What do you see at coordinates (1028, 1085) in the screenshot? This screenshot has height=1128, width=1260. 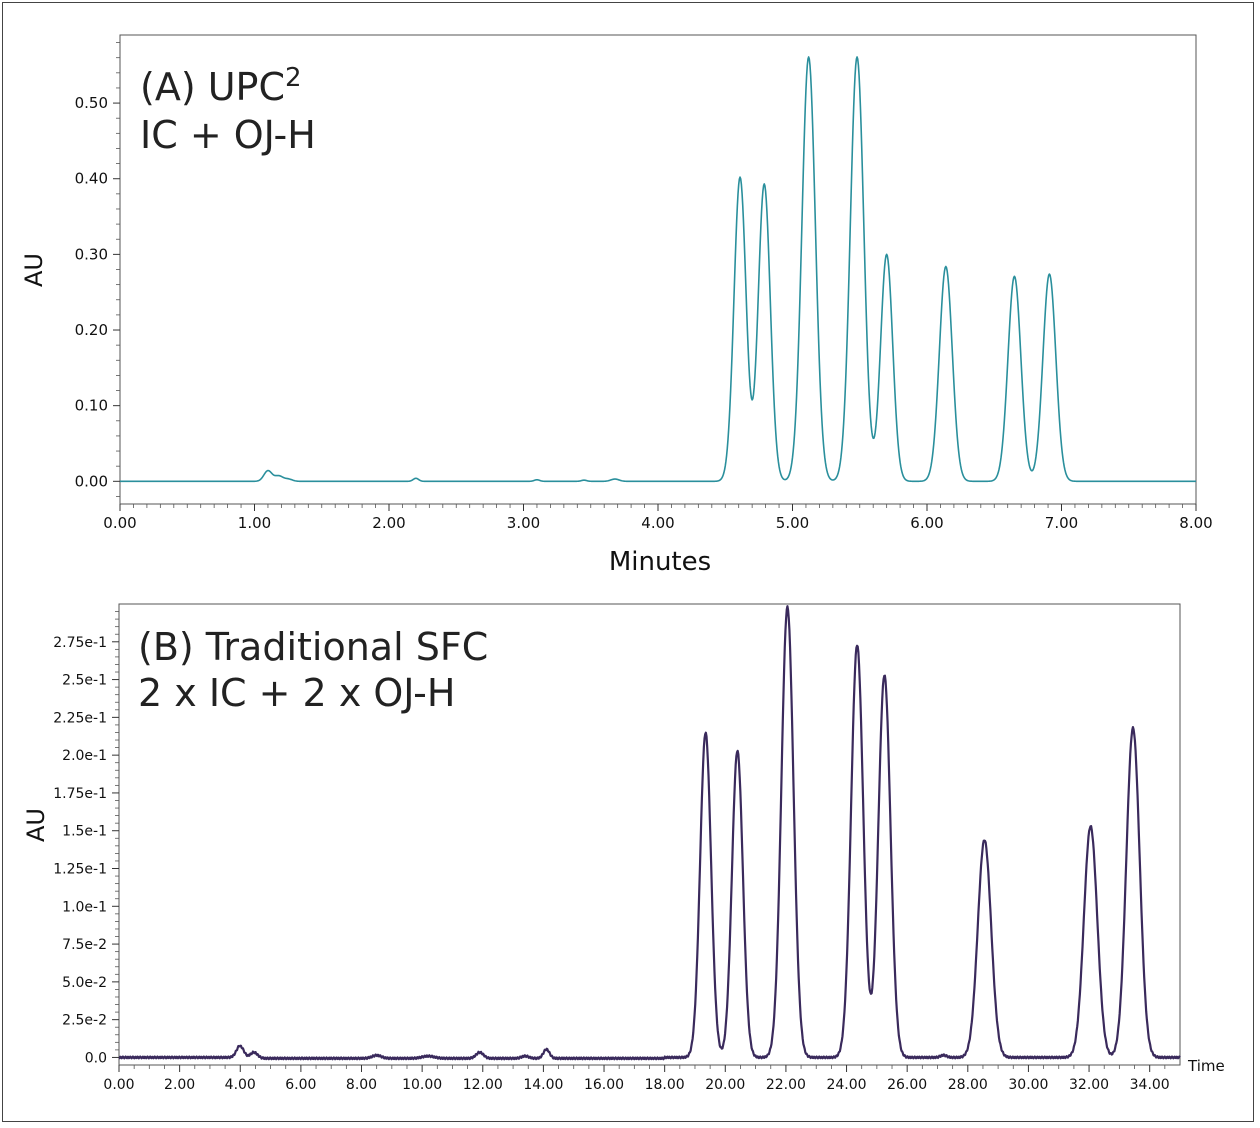 I see `x-tick-label-b: 30.00` at bounding box center [1028, 1085].